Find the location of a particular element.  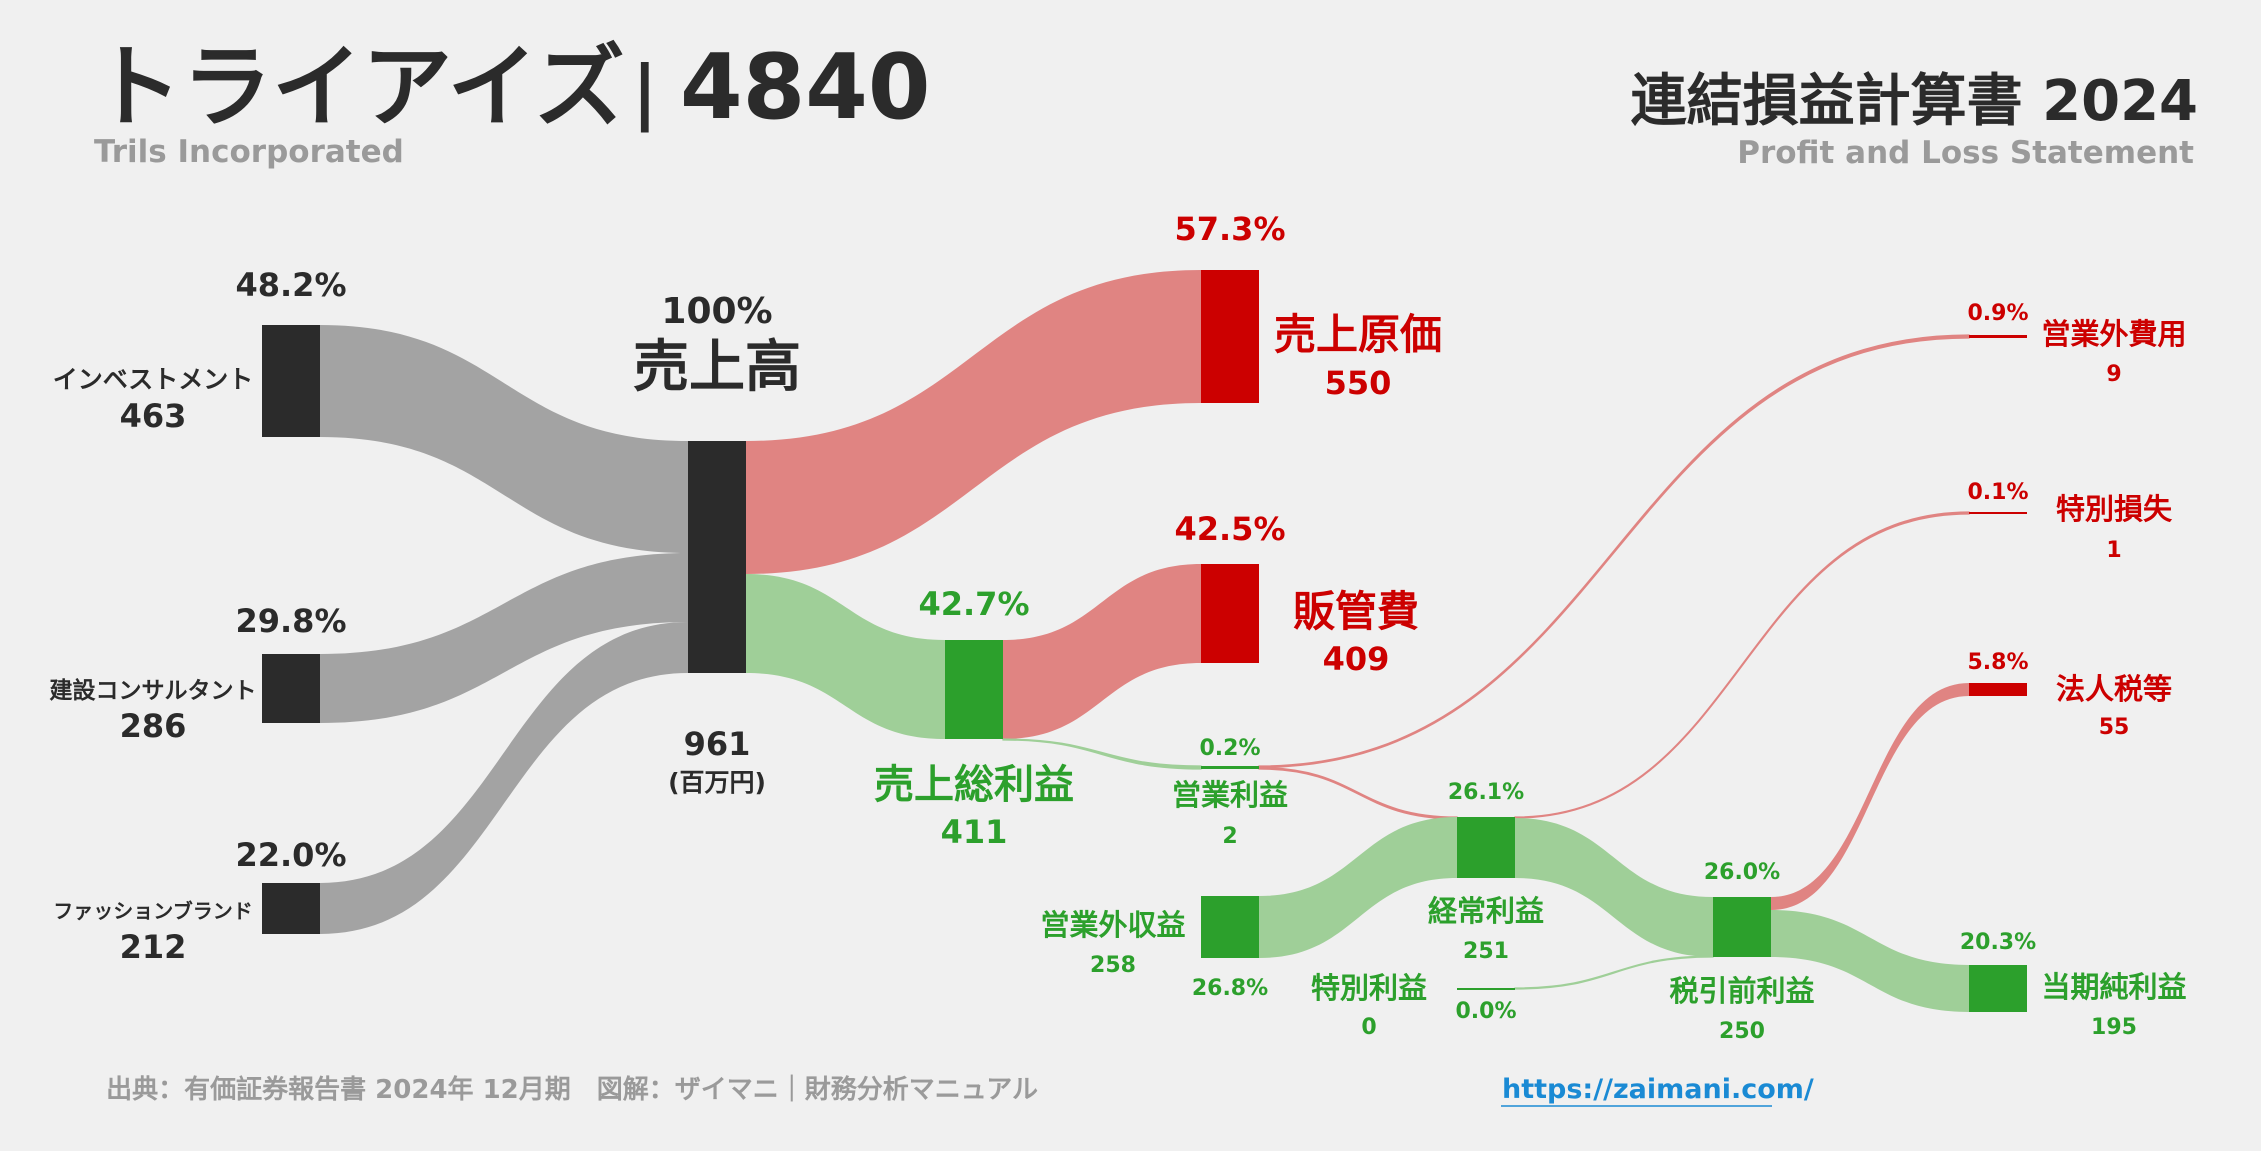

flow-ordinary-to-ext_loss is located at coordinates (1742, 665).